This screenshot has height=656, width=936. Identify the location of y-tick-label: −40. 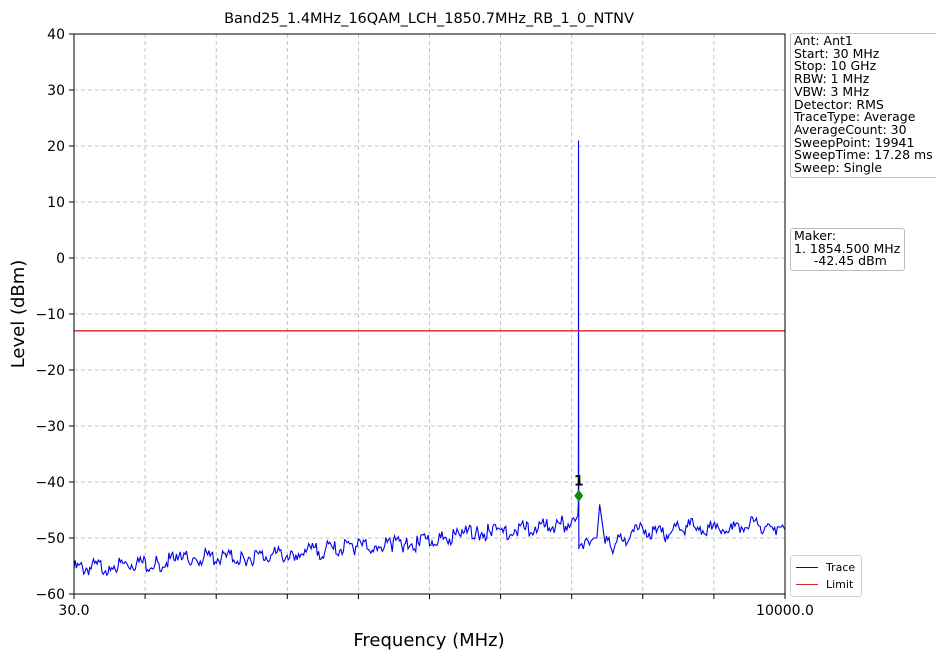
(50, 483).